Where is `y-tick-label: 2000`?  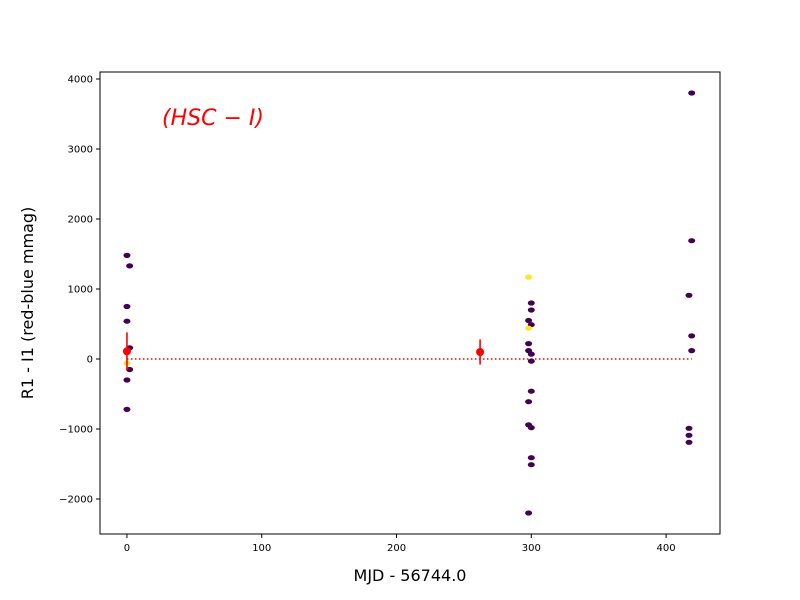
y-tick-label: 2000 is located at coordinates (80, 220).